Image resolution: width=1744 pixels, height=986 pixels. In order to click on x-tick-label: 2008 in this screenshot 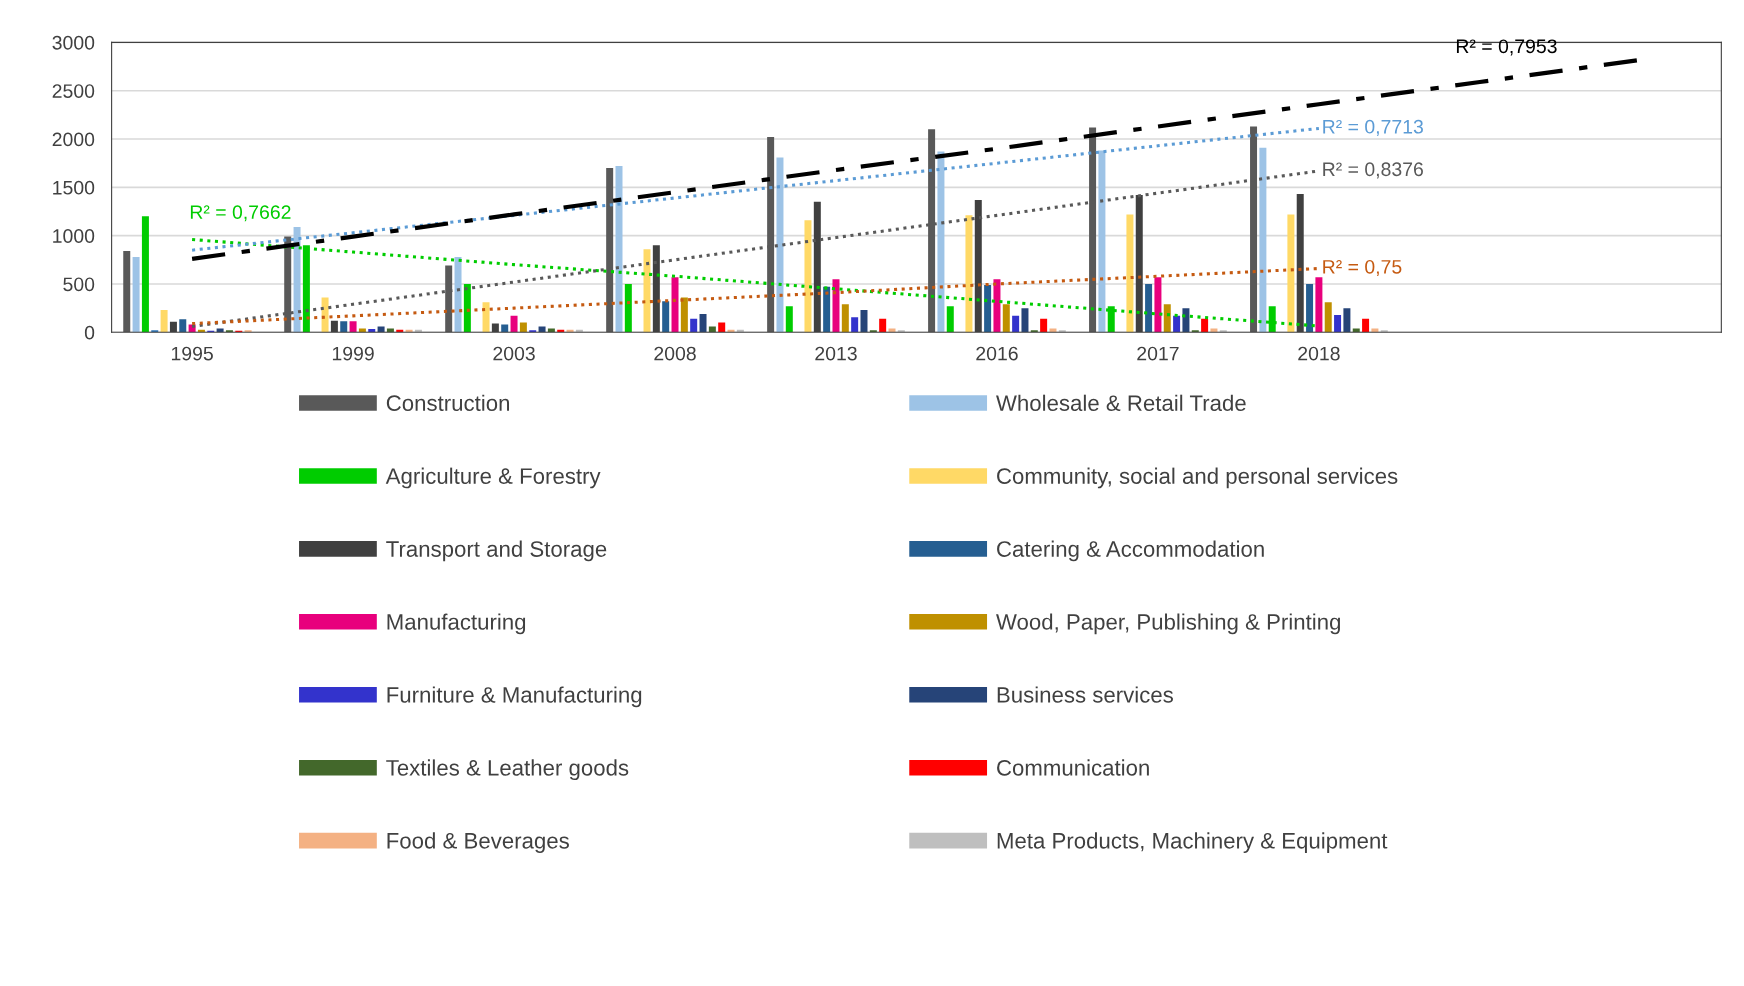, I will do `click(675, 353)`.